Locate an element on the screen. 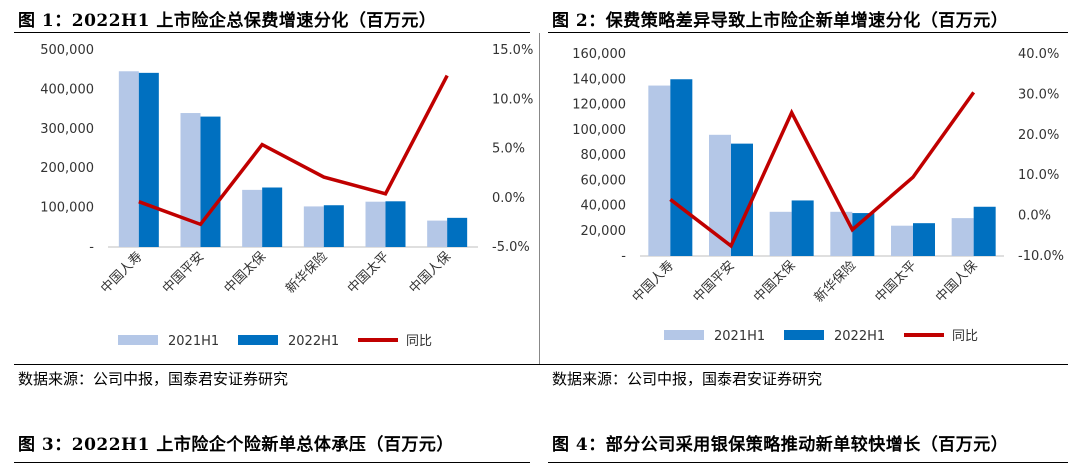 This screenshot has width=1080, height=474. panel-divider is located at coordinates (539, 199).